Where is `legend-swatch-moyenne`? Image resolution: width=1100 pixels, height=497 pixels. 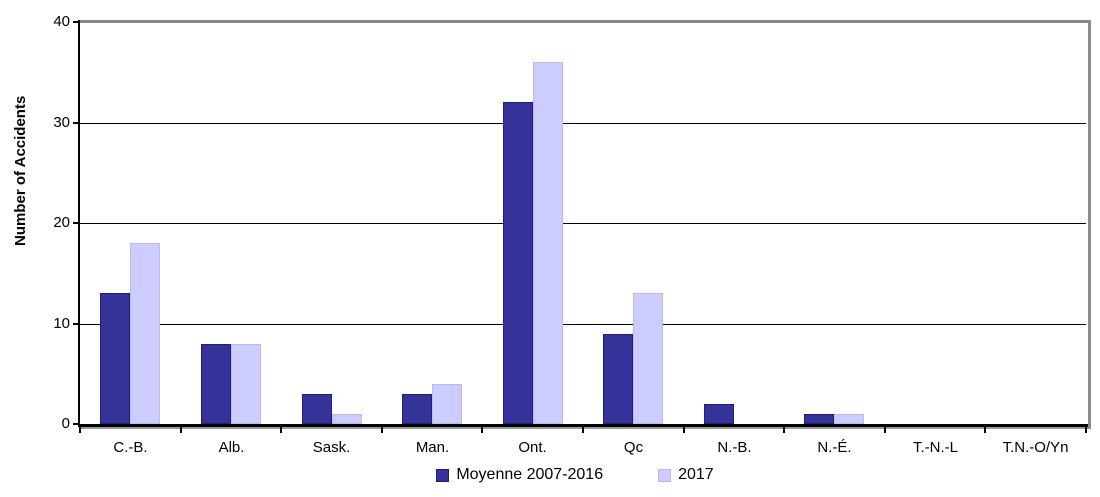 legend-swatch-moyenne is located at coordinates (443, 475).